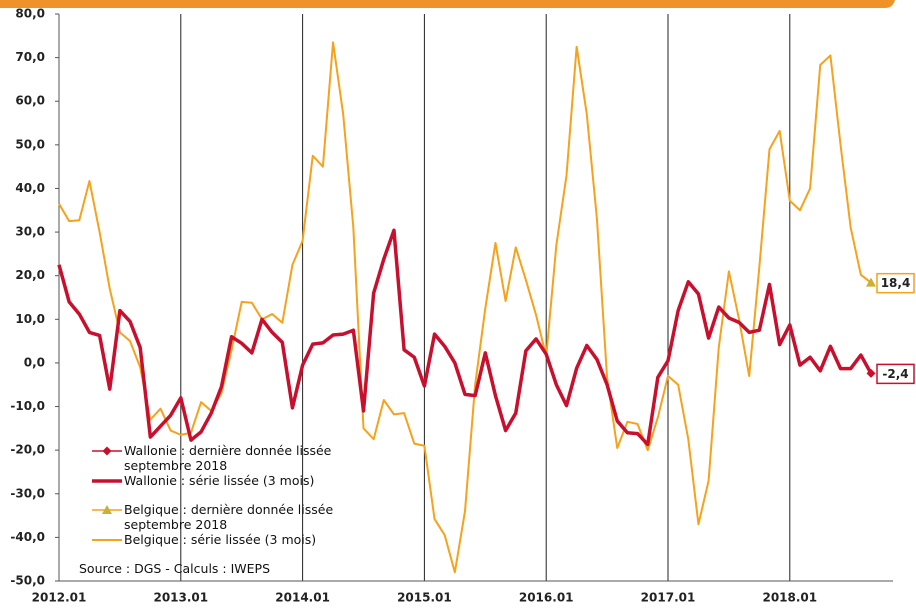 This screenshot has height=609, width=916. What do you see at coordinates (30, 275) in the screenshot?
I see `y-tick-label: 20,0` at bounding box center [30, 275].